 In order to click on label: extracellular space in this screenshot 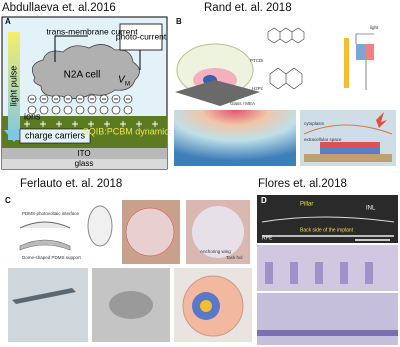, I will do `click(323, 139)`.